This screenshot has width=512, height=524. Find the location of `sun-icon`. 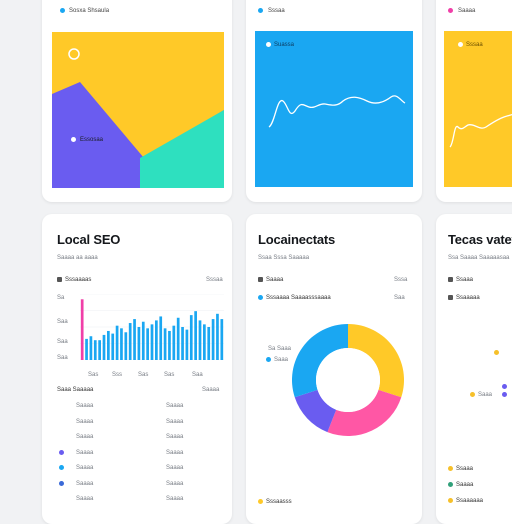

sun-icon is located at coordinates (74, 54).